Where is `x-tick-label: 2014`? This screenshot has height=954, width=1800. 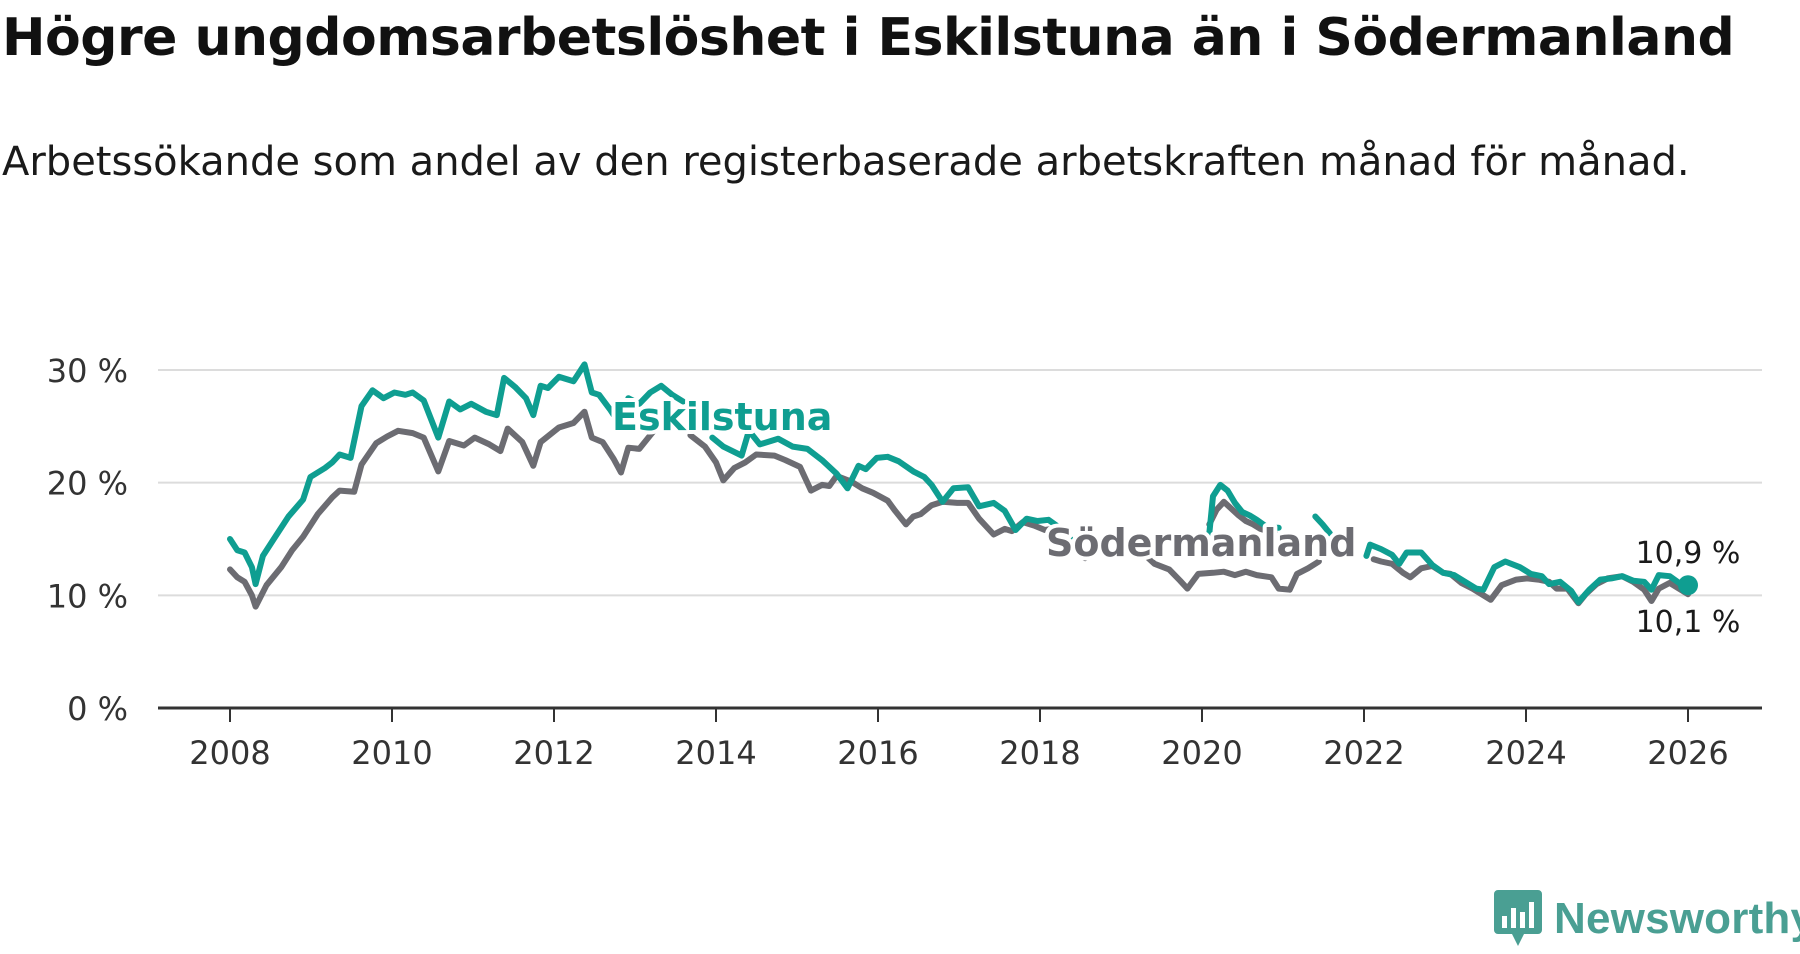
x-tick-label: 2014 is located at coordinates (715, 753).